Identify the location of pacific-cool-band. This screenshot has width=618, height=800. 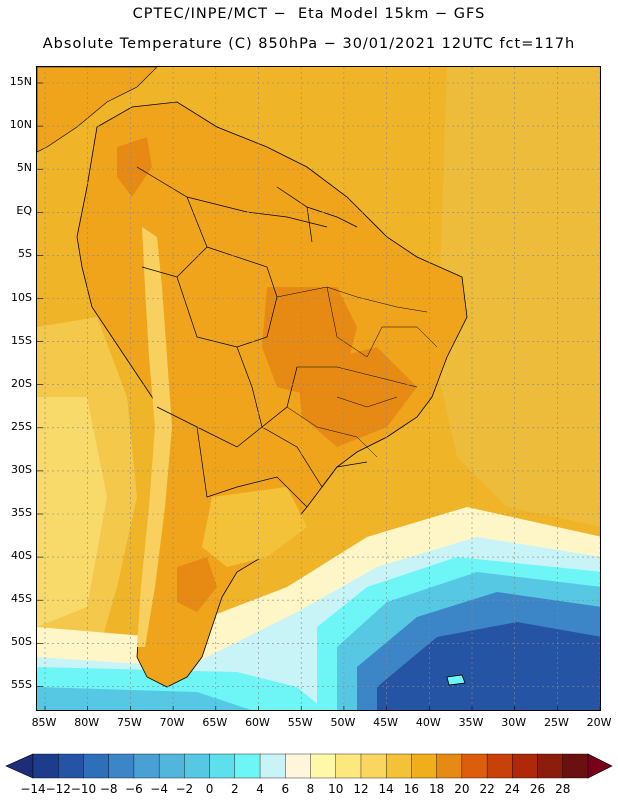
(72, 512).